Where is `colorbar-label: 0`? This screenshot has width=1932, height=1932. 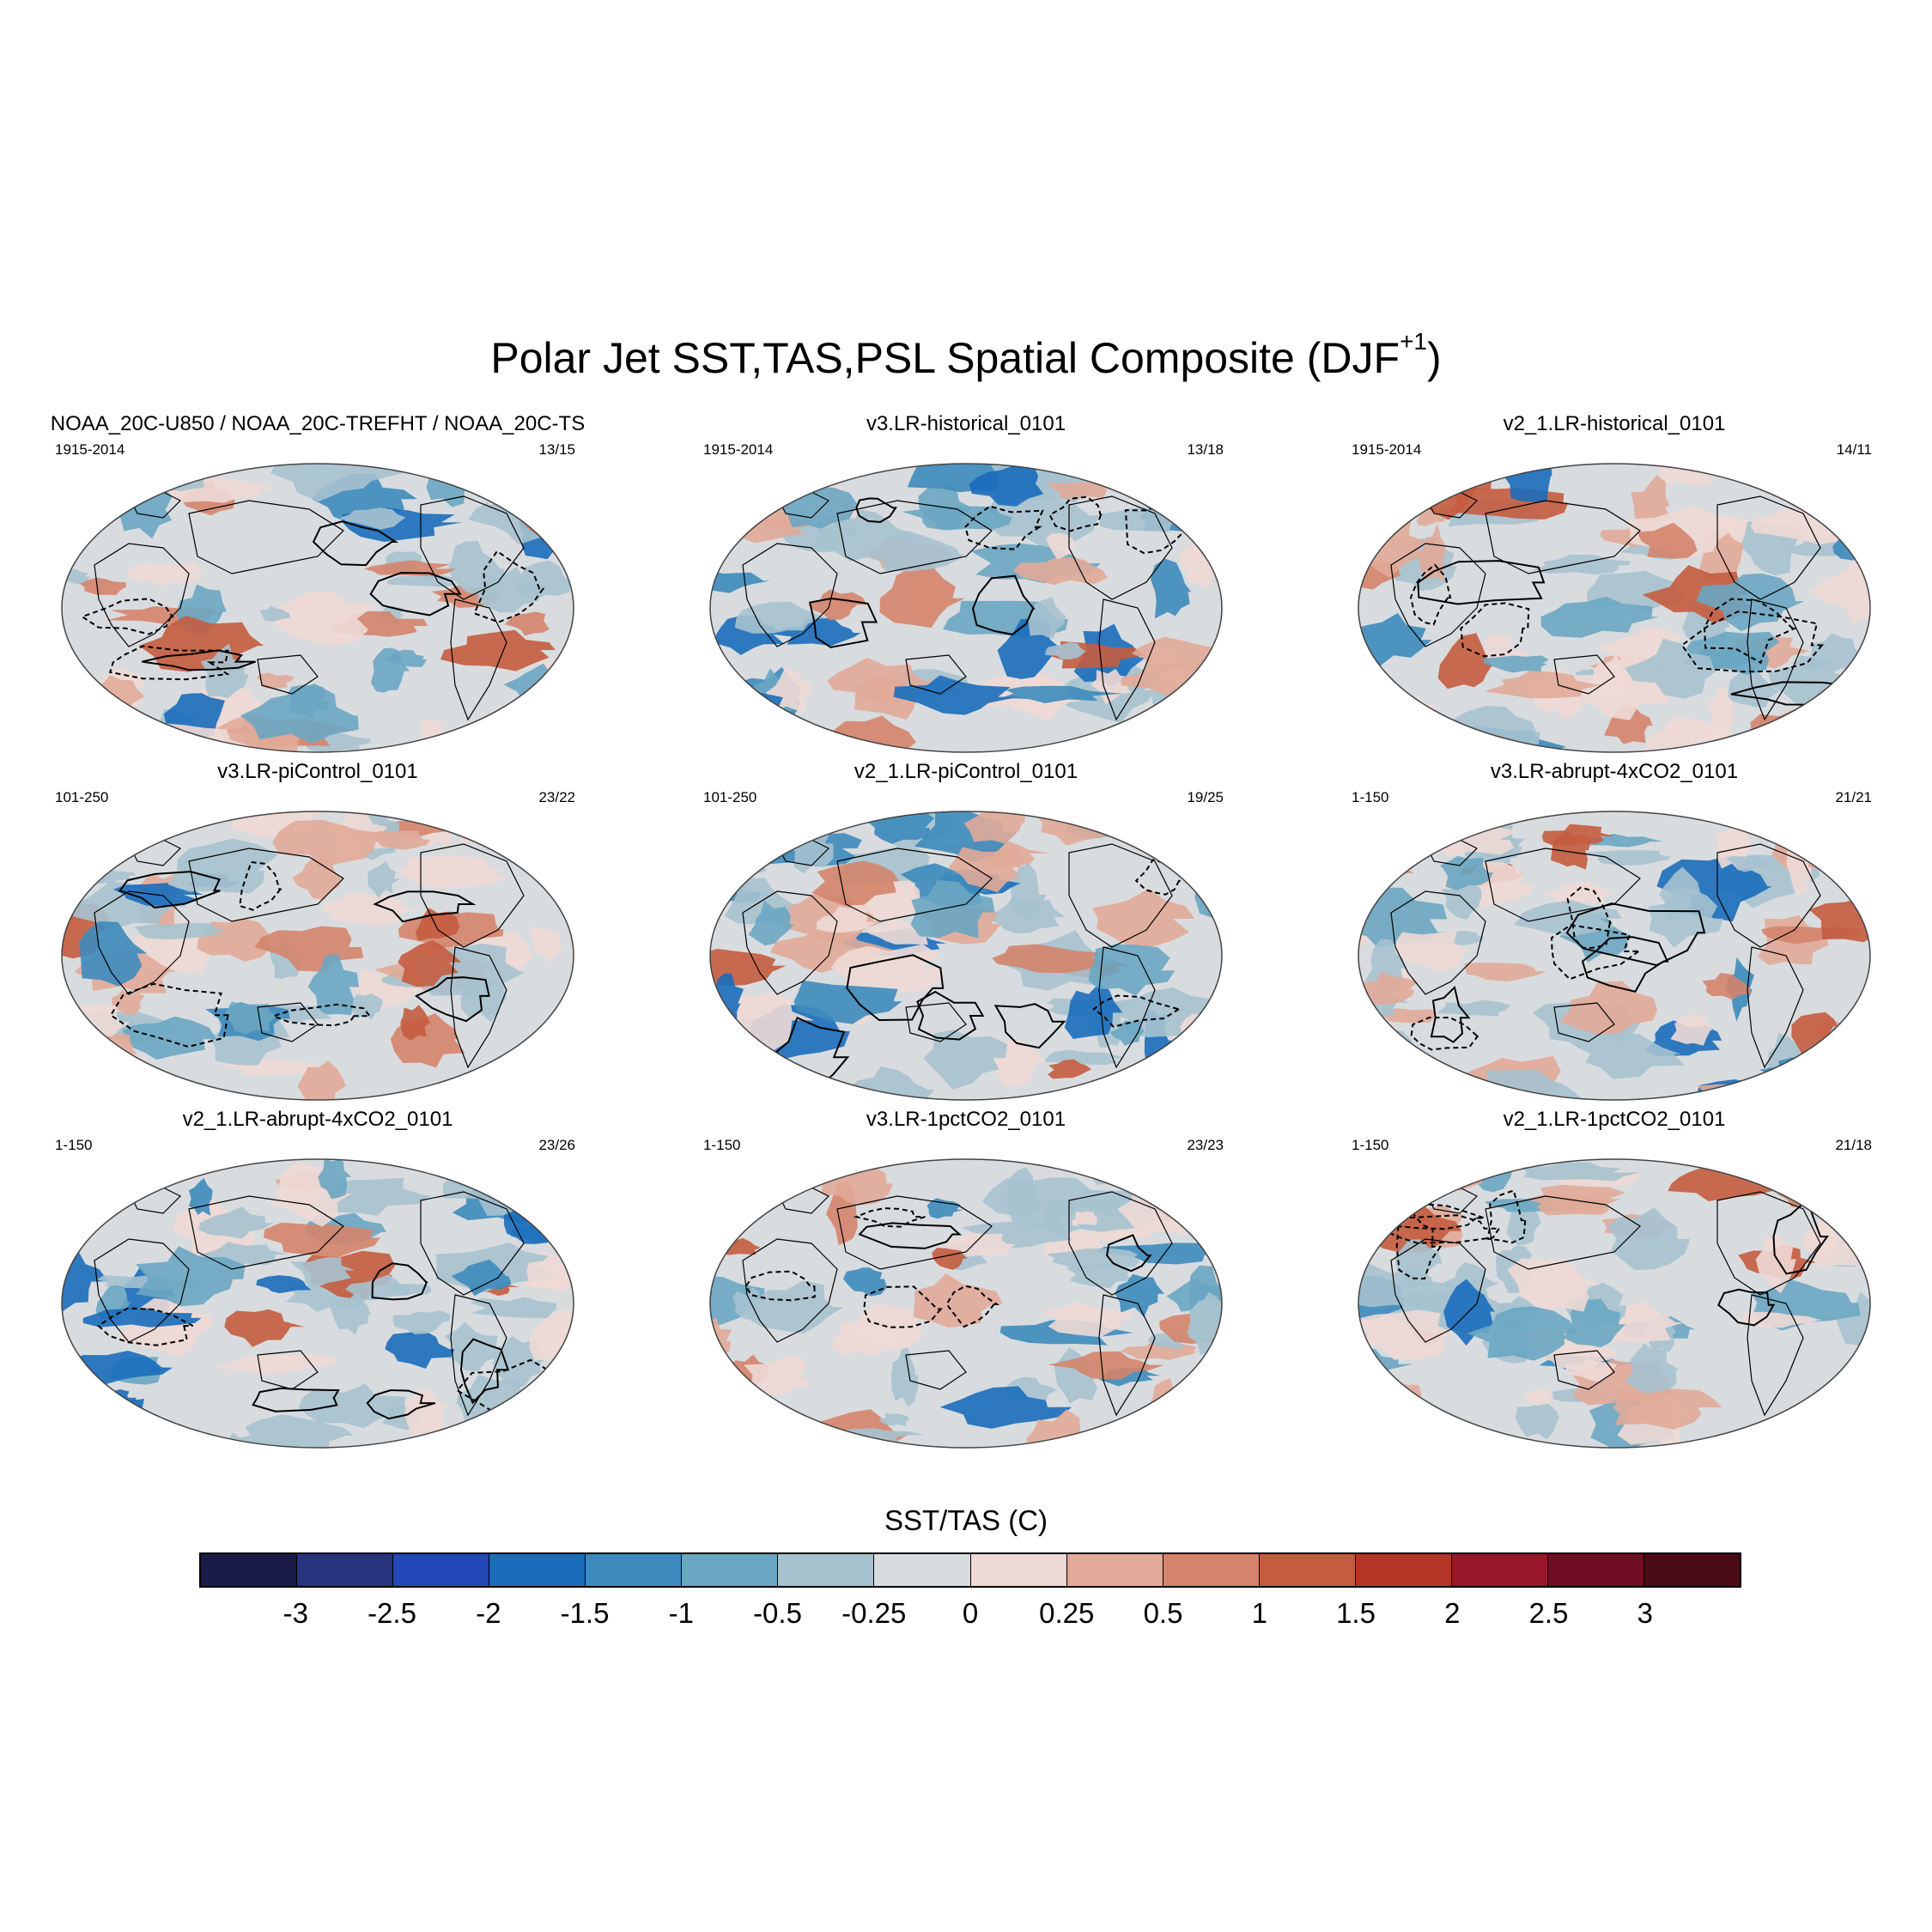 colorbar-label: 0 is located at coordinates (970, 1613).